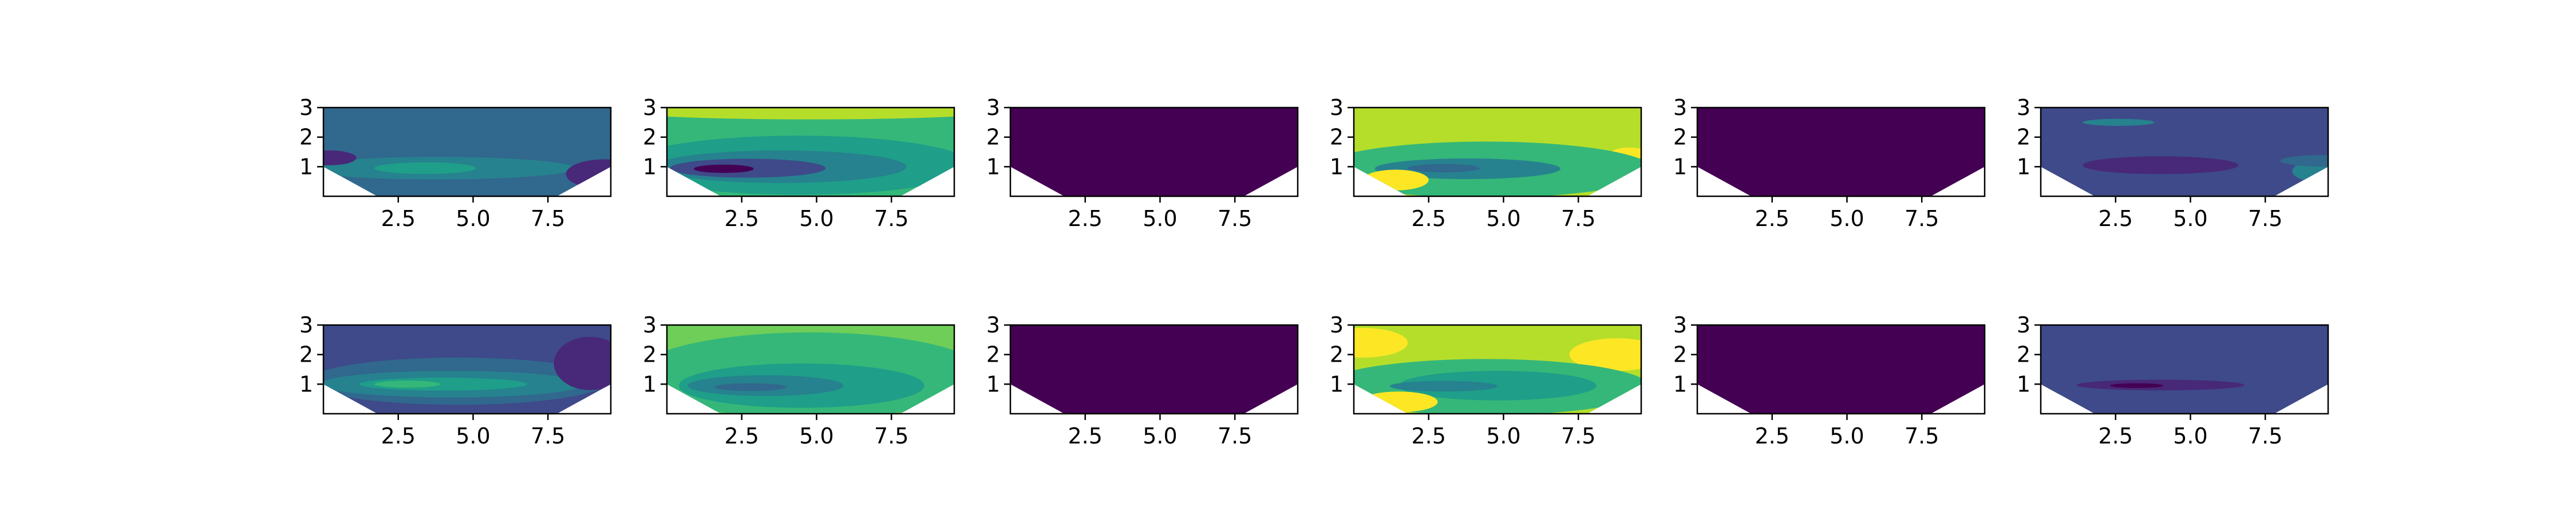 The width and height of the screenshot is (2576, 515). I want to click on subplot-r1c5: 2.5 5.0 7.5 1 2 3, so click(1829, 163).